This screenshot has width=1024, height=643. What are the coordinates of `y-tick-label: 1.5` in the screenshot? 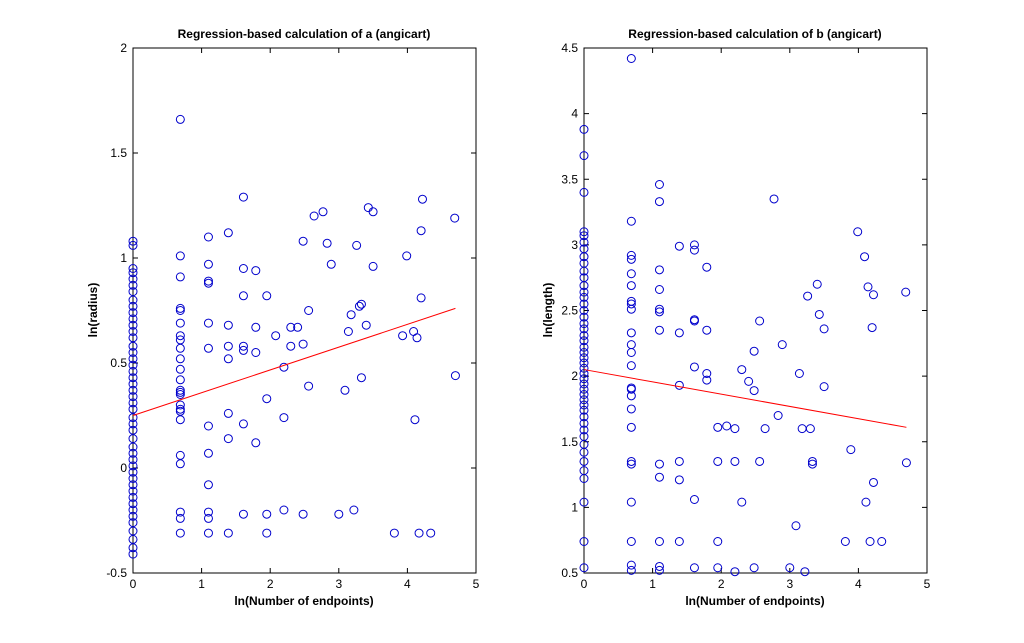 It's located at (569, 442).